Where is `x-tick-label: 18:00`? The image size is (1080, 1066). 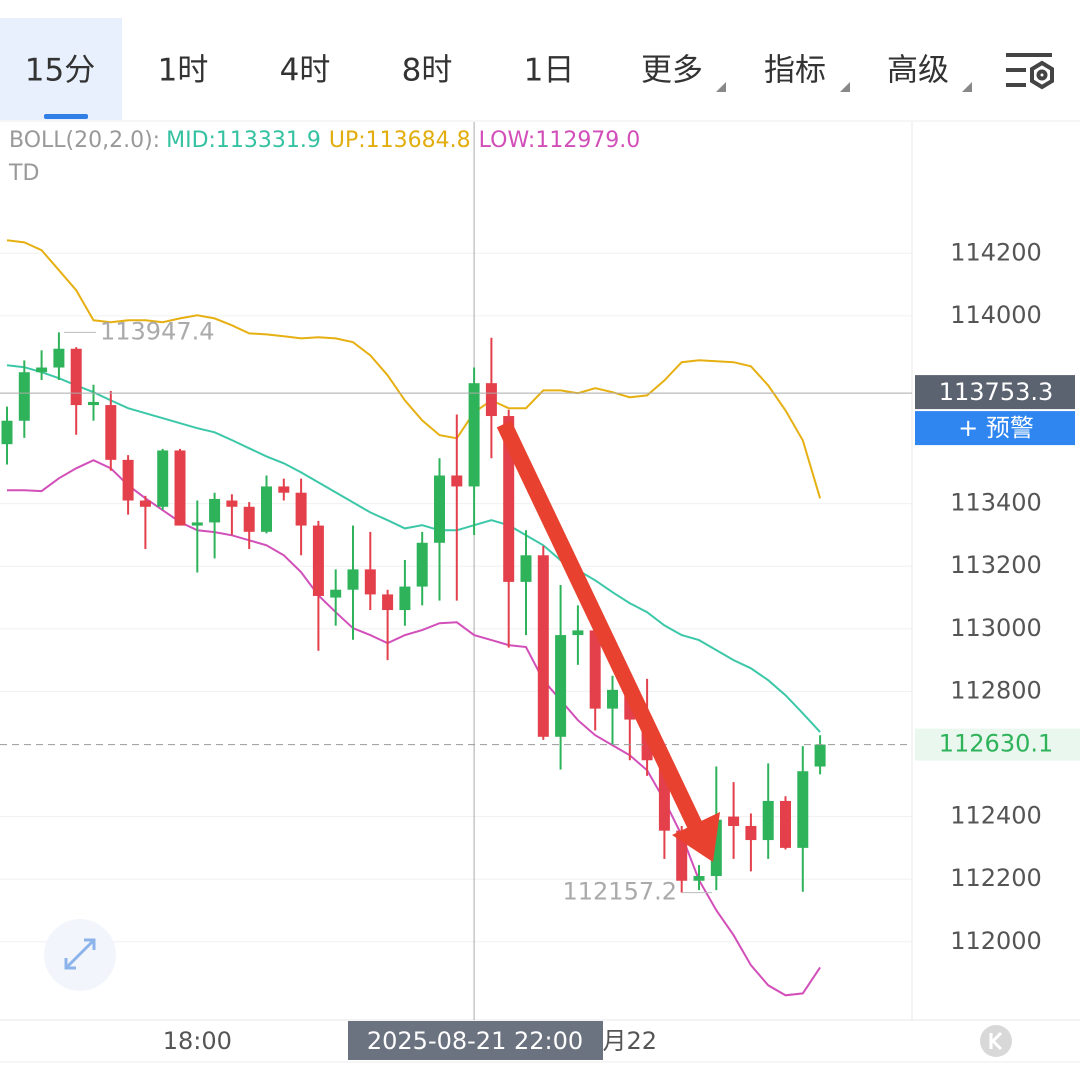
x-tick-label: 18:00 is located at coordinates (197, 1041).